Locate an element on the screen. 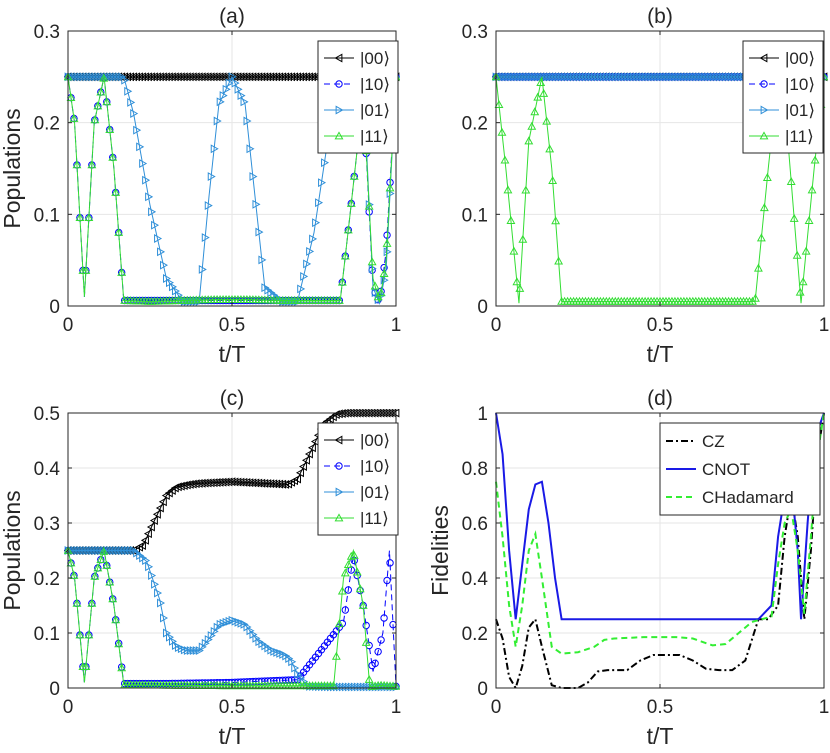 Image resolution: width=830 pixels, height=753 pixels. legend-label: CHadamard is located at coordinates (748, 497).